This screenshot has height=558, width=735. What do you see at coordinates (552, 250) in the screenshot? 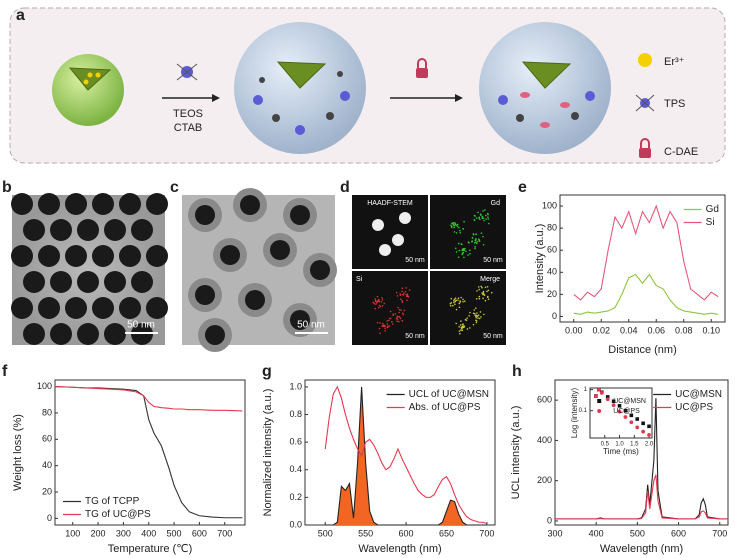
I see `y-tick-label: 60` at bounding box center [552, 250].